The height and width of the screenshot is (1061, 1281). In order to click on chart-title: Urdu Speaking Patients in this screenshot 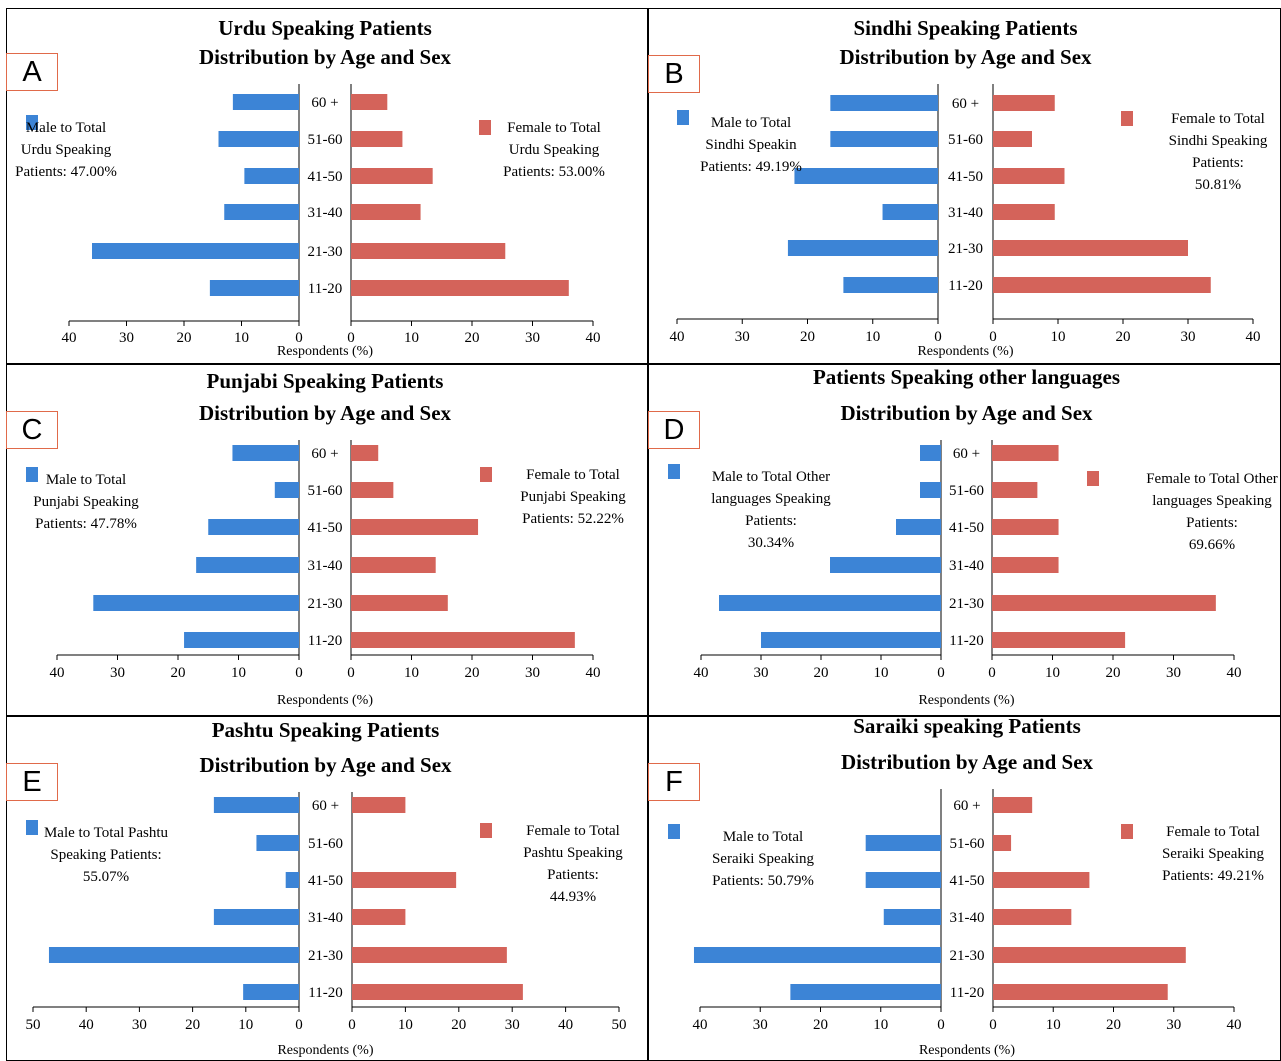, I will do `click(325, 28)`.